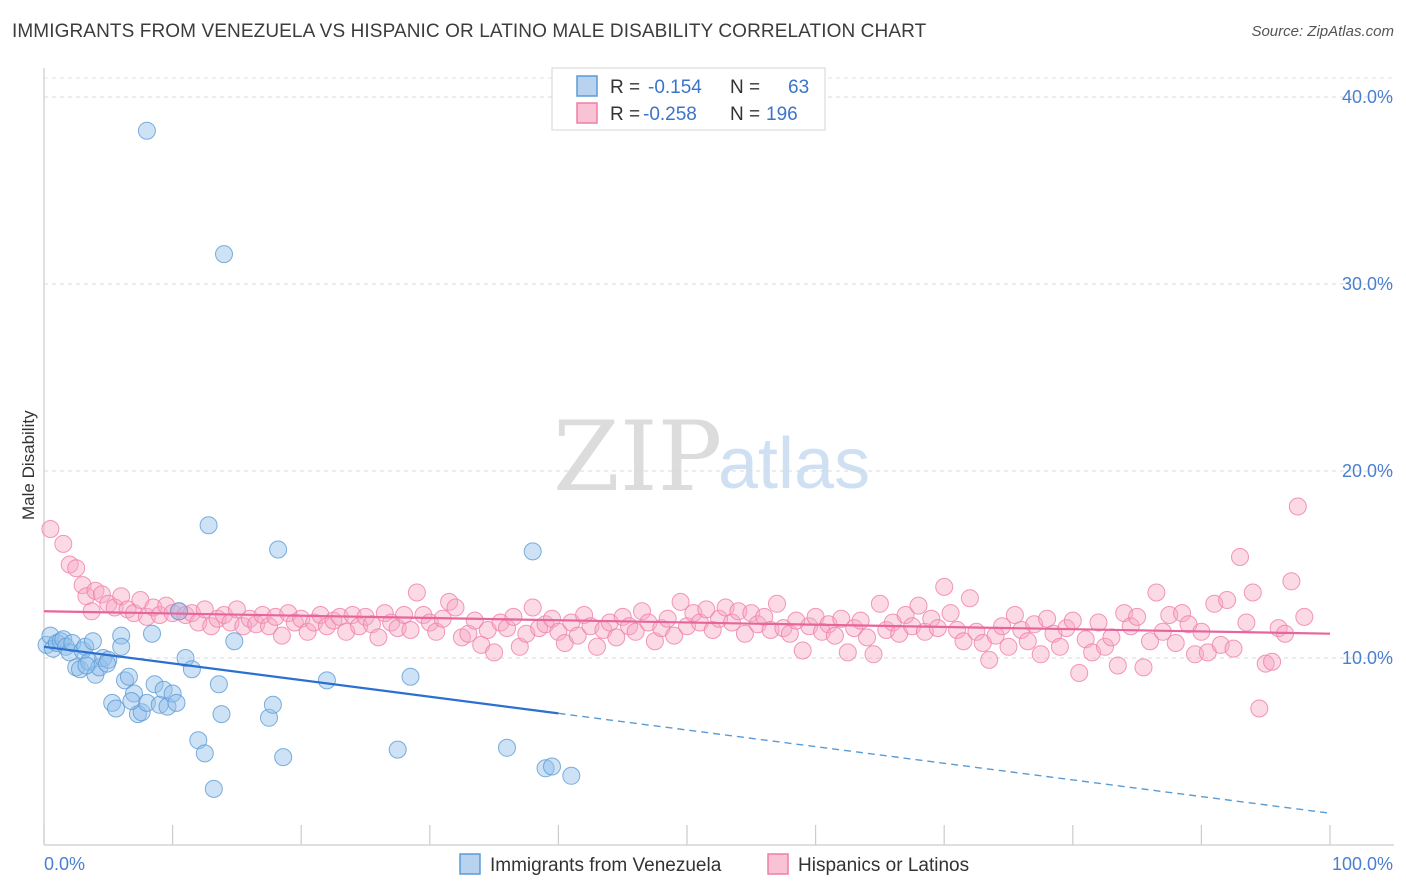 This screenshot has height=892, width=1406. I want to click on source-credit: Source: ZipAtlas.com, so click(1322, 31).